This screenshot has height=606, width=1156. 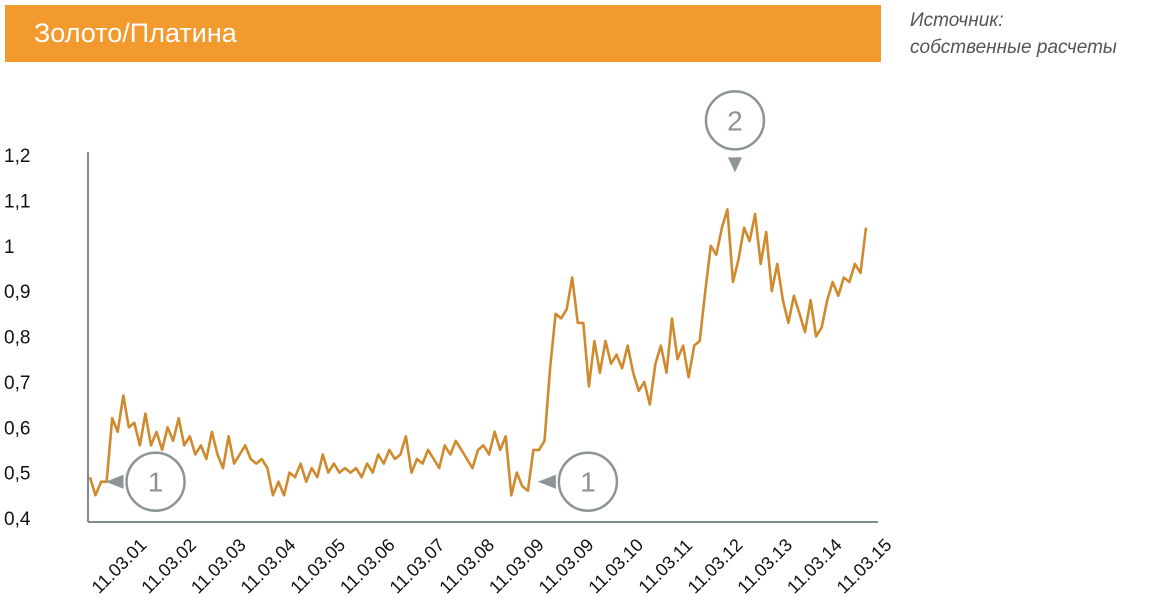 I want to click on title-bar: Золото/Платина, so click(x=443, y=33).